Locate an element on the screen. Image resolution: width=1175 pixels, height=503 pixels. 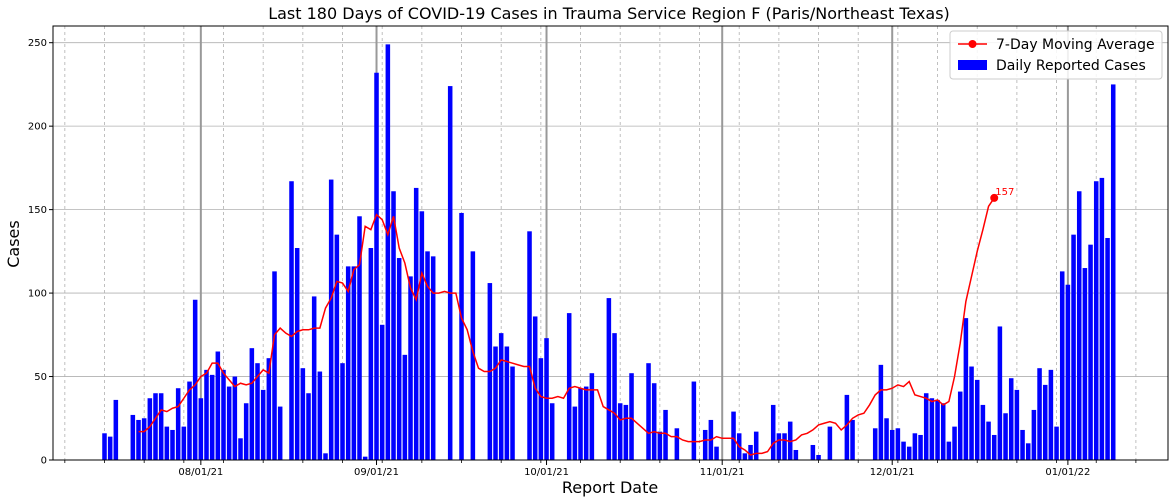
legend-bar-swatch is located at coordinates (972, 65).